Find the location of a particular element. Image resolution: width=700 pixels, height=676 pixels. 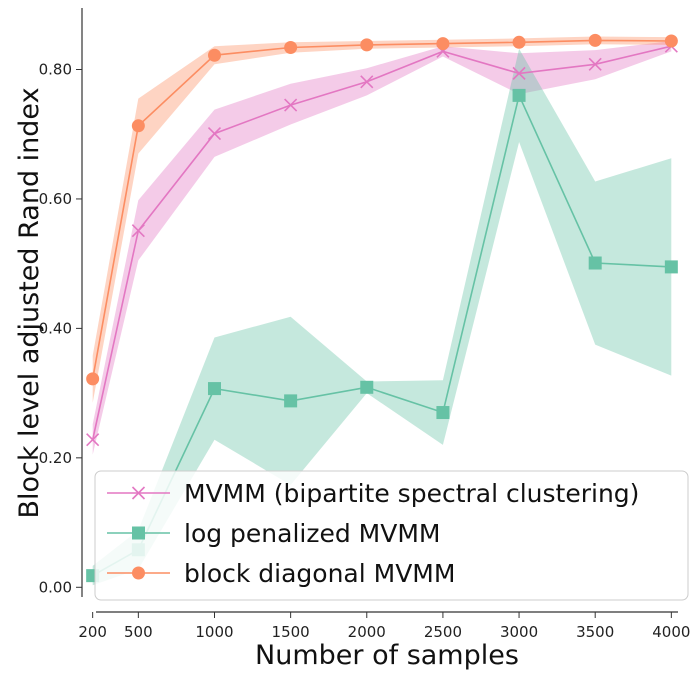

x-tick-label-8: 4000 is located at coordinates (671, 632).